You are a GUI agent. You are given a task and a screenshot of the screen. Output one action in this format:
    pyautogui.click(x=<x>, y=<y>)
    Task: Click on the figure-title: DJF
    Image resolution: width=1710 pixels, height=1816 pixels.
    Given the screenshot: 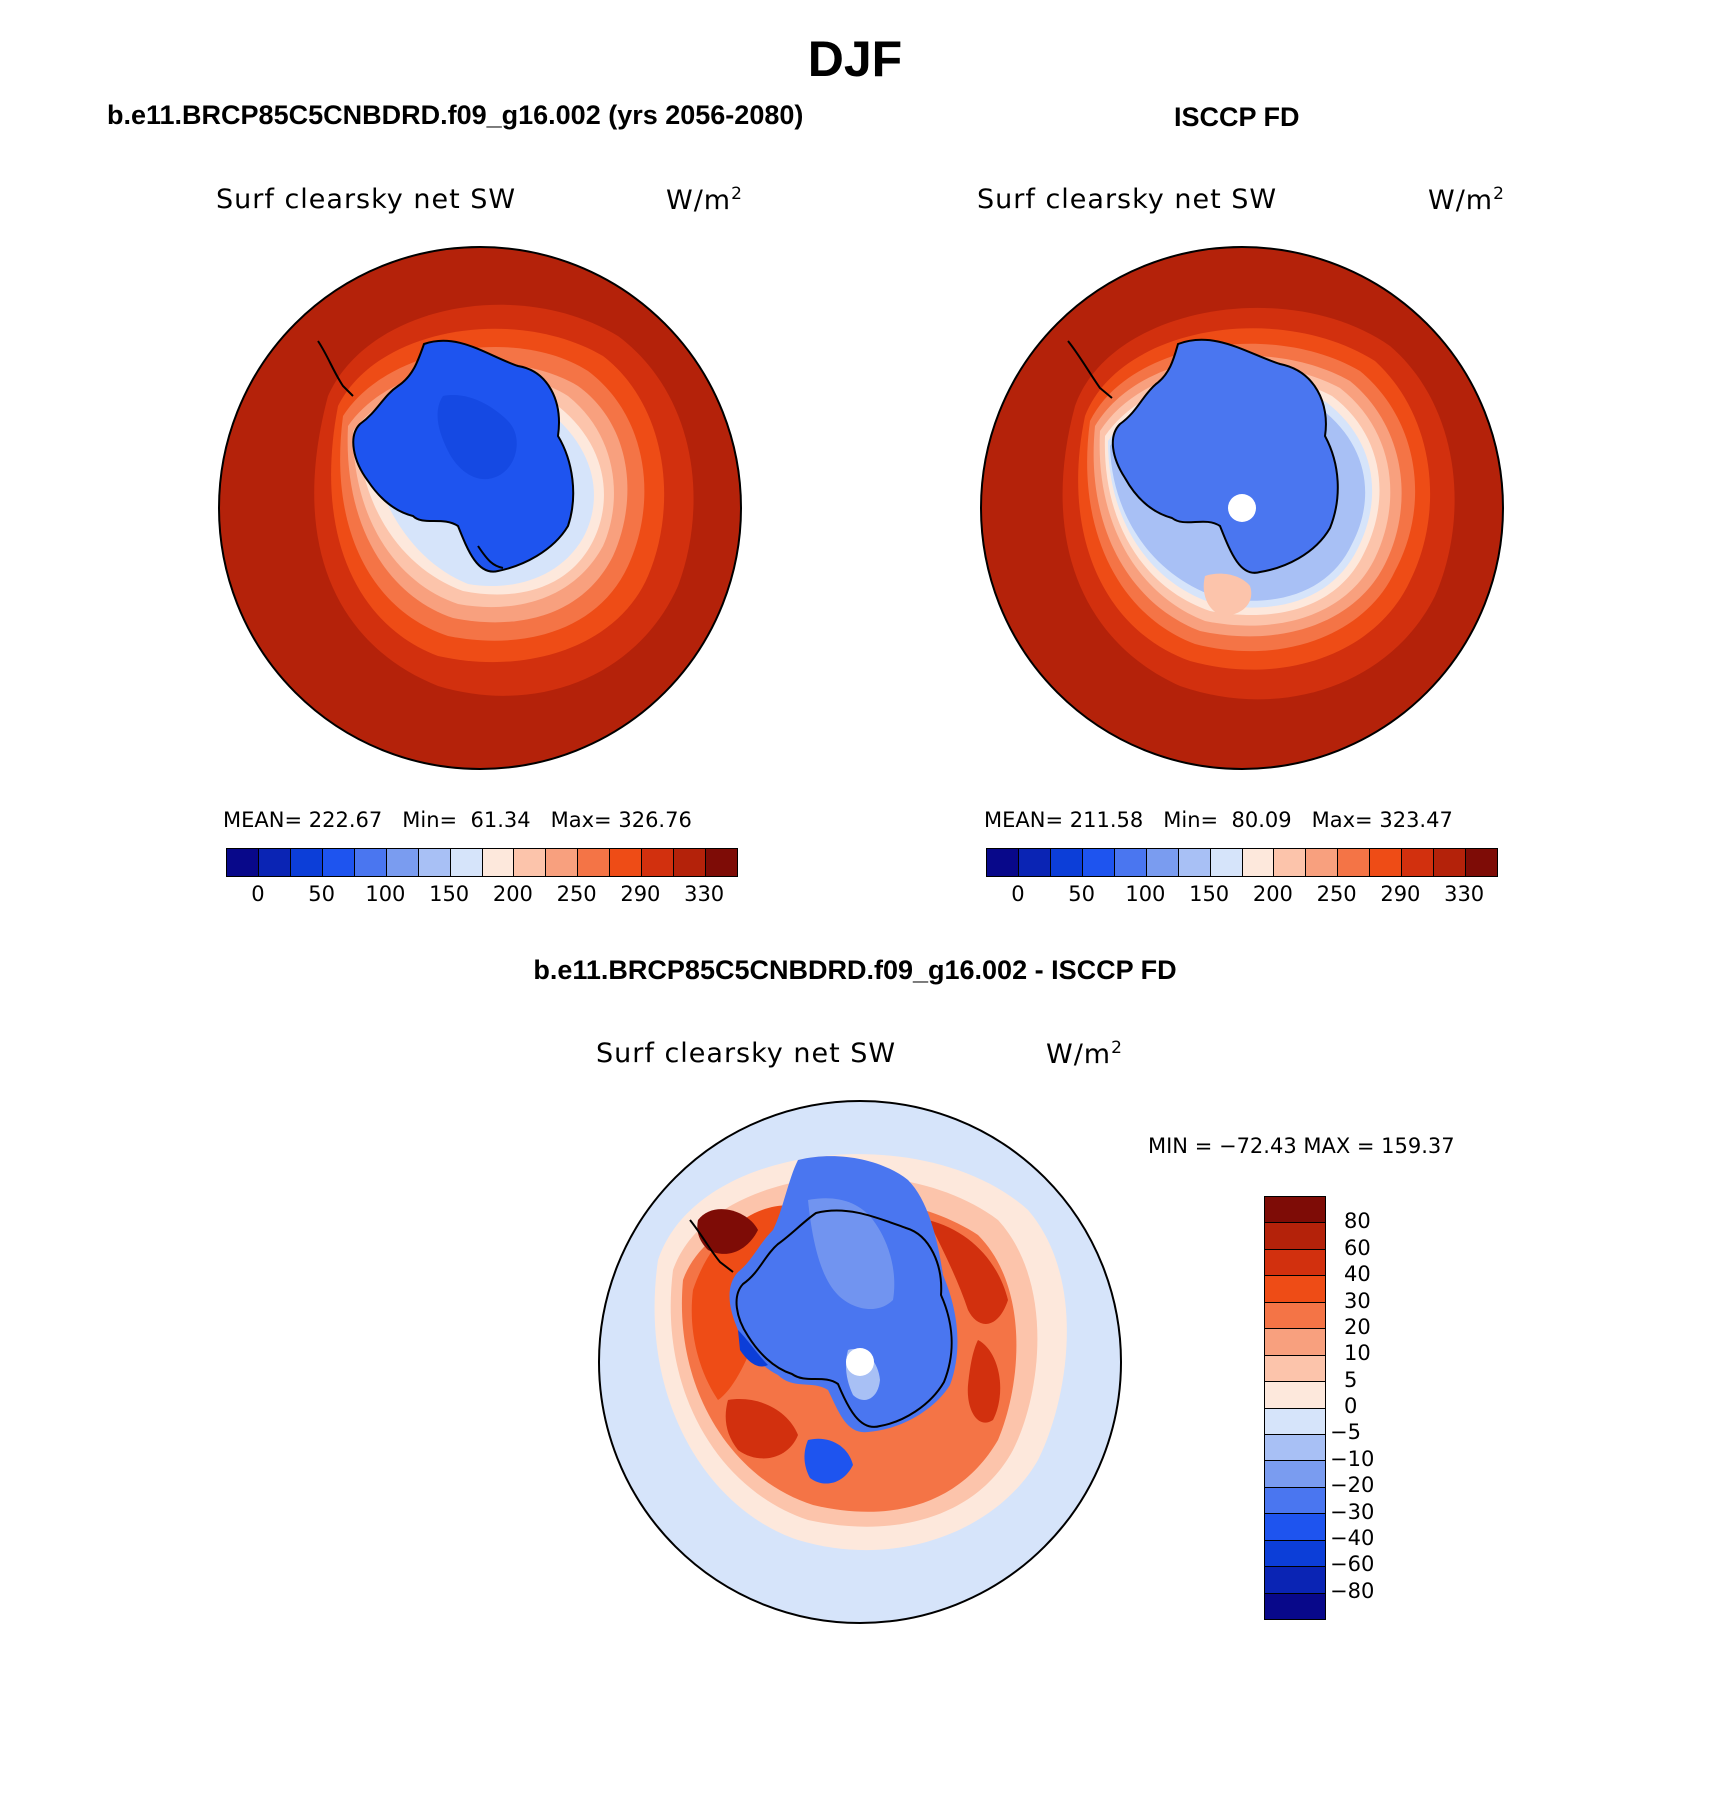 What is the action you would take?
    pyautogui.click(x=855, y=59)
    